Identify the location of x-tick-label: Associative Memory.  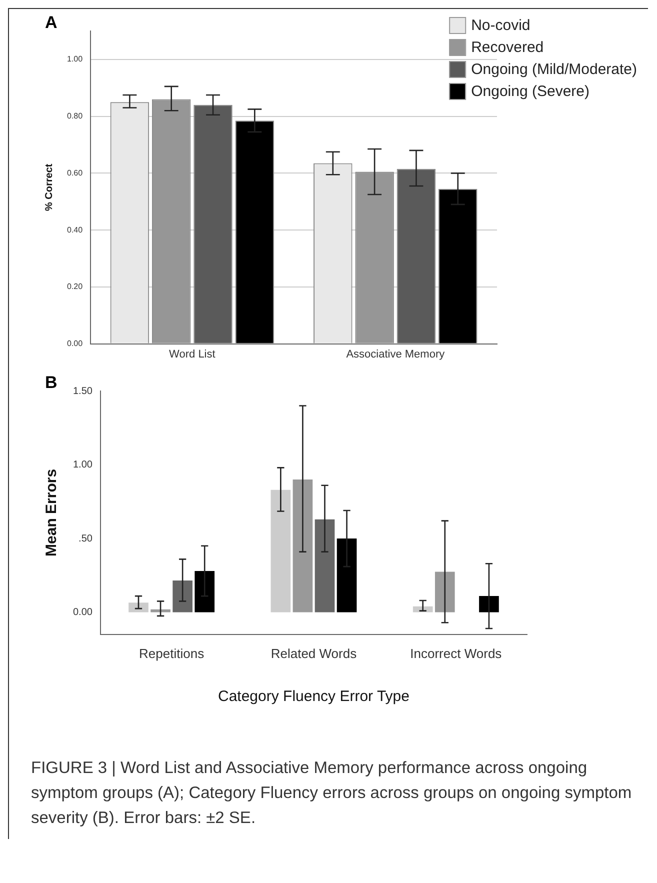
(396, 354).